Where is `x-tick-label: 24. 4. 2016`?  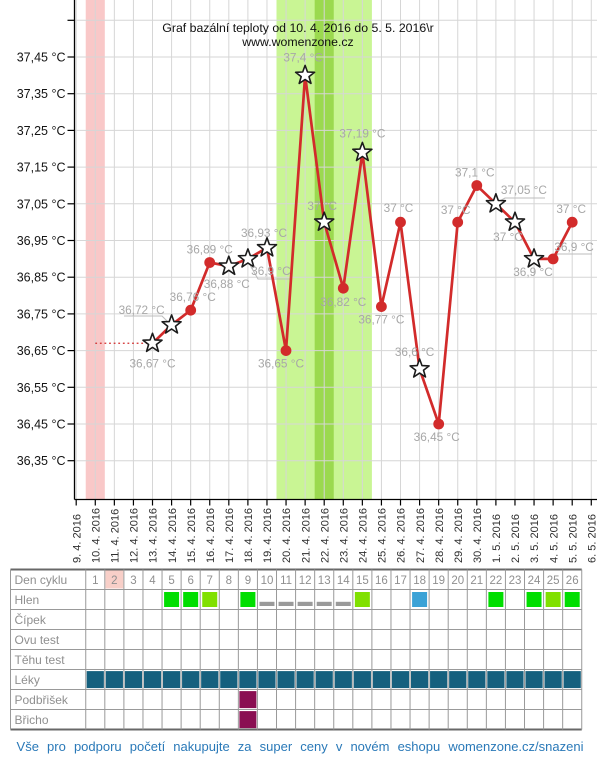 x-tick-label: 24. 4. 2016 is located at coordinates (364, 535).